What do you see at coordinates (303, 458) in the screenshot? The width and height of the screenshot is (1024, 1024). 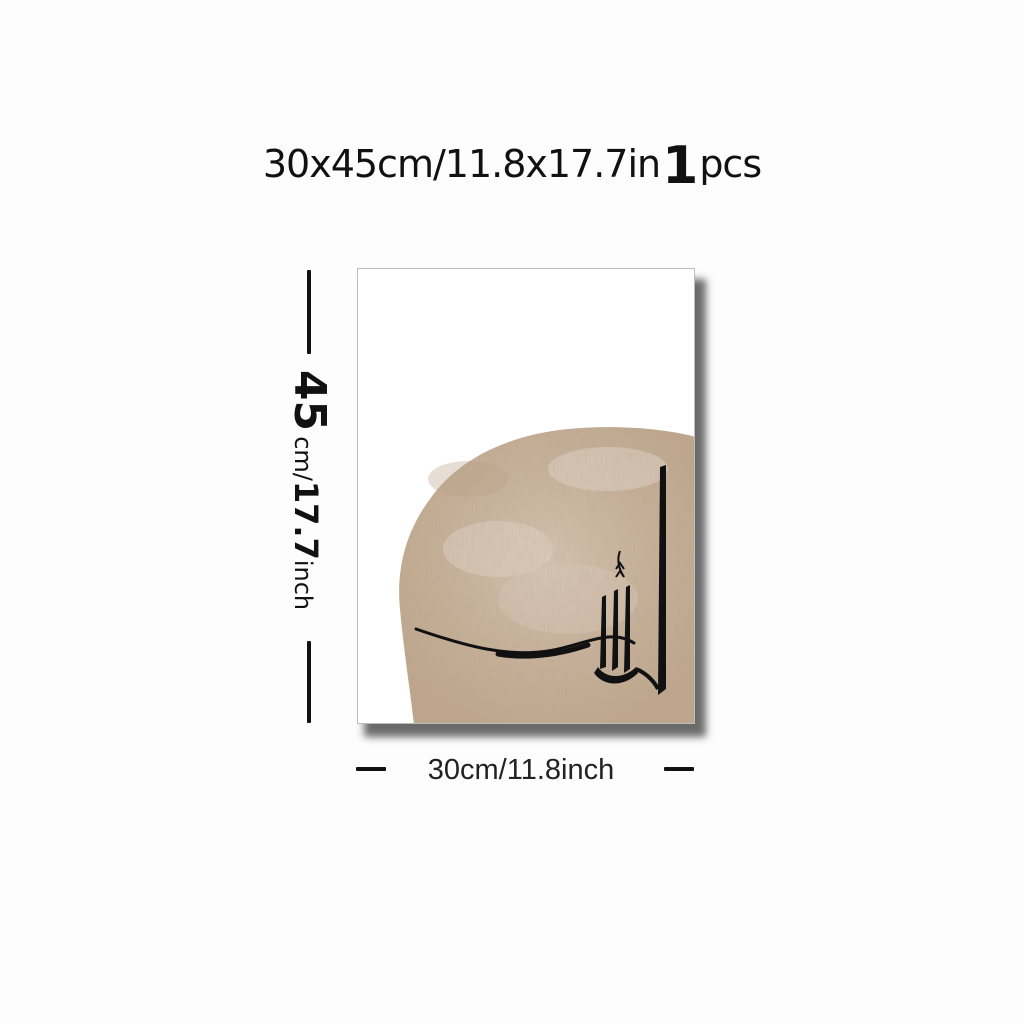 I see `height-unit-cm: cm/` at bounding box center [303, 458].